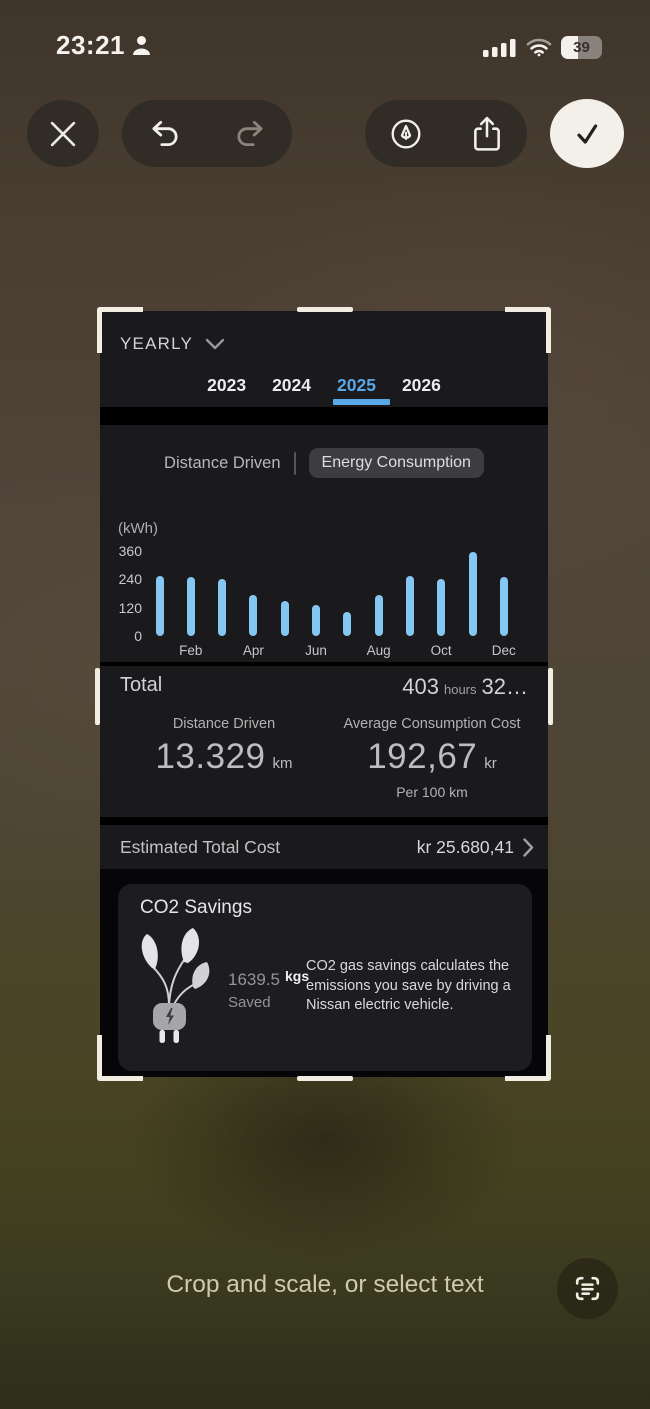 The image size is (650, 1409). What do you see at coordinates (460, 689) in the screenshot?
I see `total-hours-unit: hours` at bounding box center [460, 689].